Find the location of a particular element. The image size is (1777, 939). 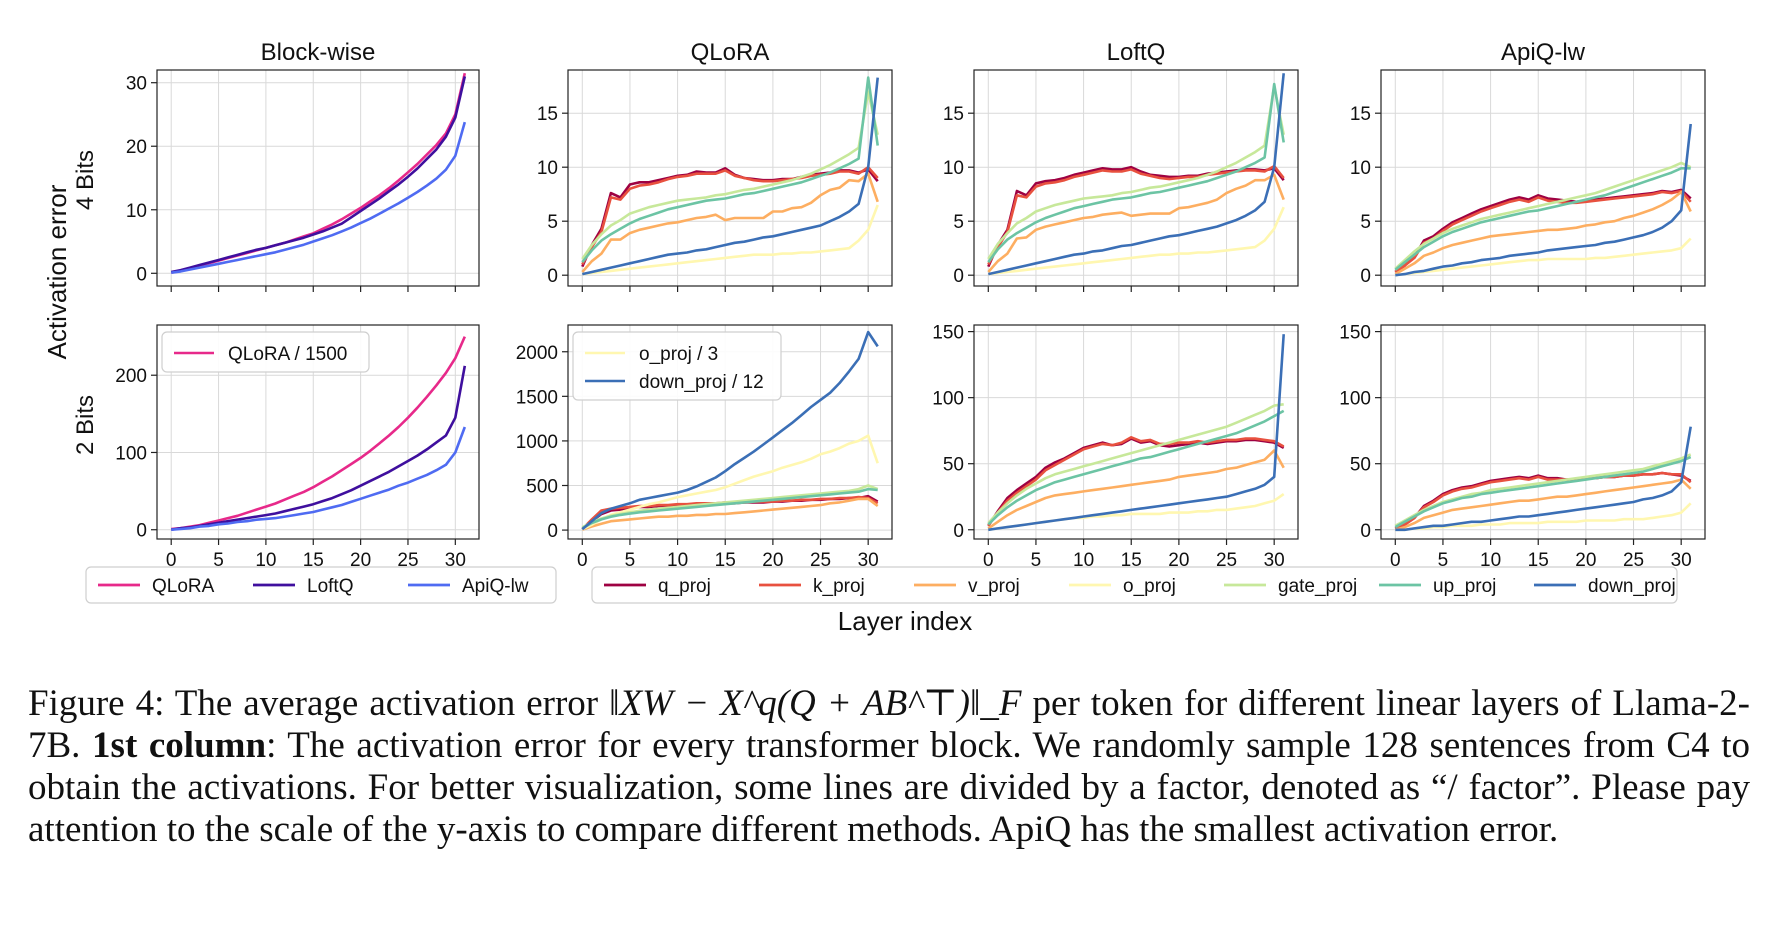

row-label-4bits: 4 Bits is located at coordinates (85, 180).